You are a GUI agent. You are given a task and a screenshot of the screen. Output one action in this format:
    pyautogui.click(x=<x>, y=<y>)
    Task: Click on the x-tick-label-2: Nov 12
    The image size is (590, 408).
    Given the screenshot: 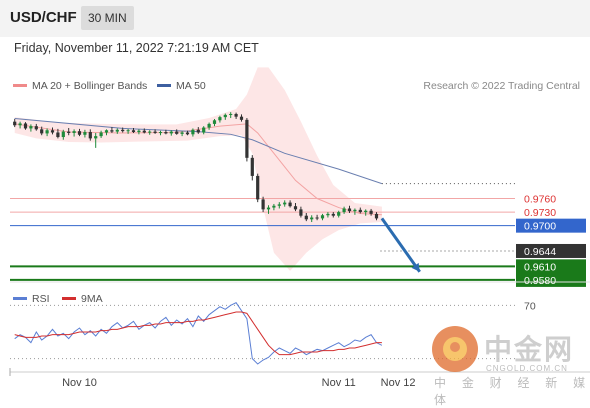 What is the action you would take?
    pyautogui.click(x=398, y=383)
    